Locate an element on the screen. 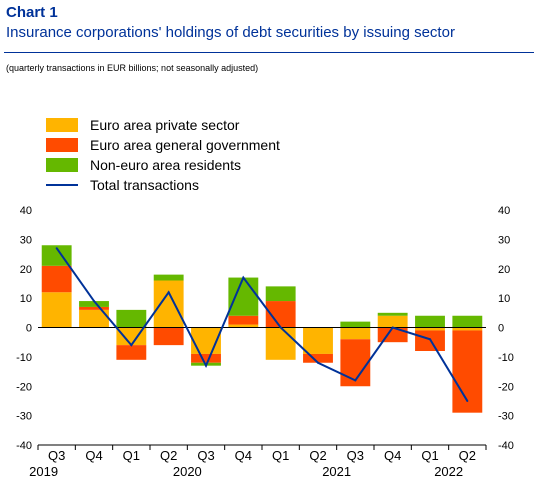 The height and width of the screenshot is (490, 537). y-tick-label-left: 10 is located at coordinates (26, 299).